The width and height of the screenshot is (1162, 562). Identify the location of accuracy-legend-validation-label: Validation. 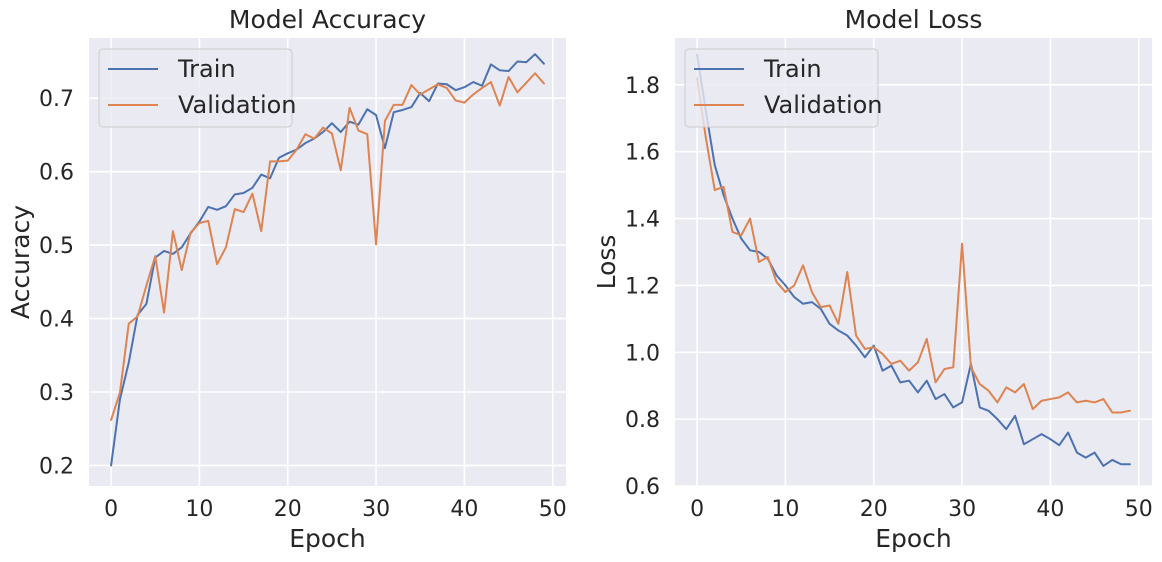
(237, 105).